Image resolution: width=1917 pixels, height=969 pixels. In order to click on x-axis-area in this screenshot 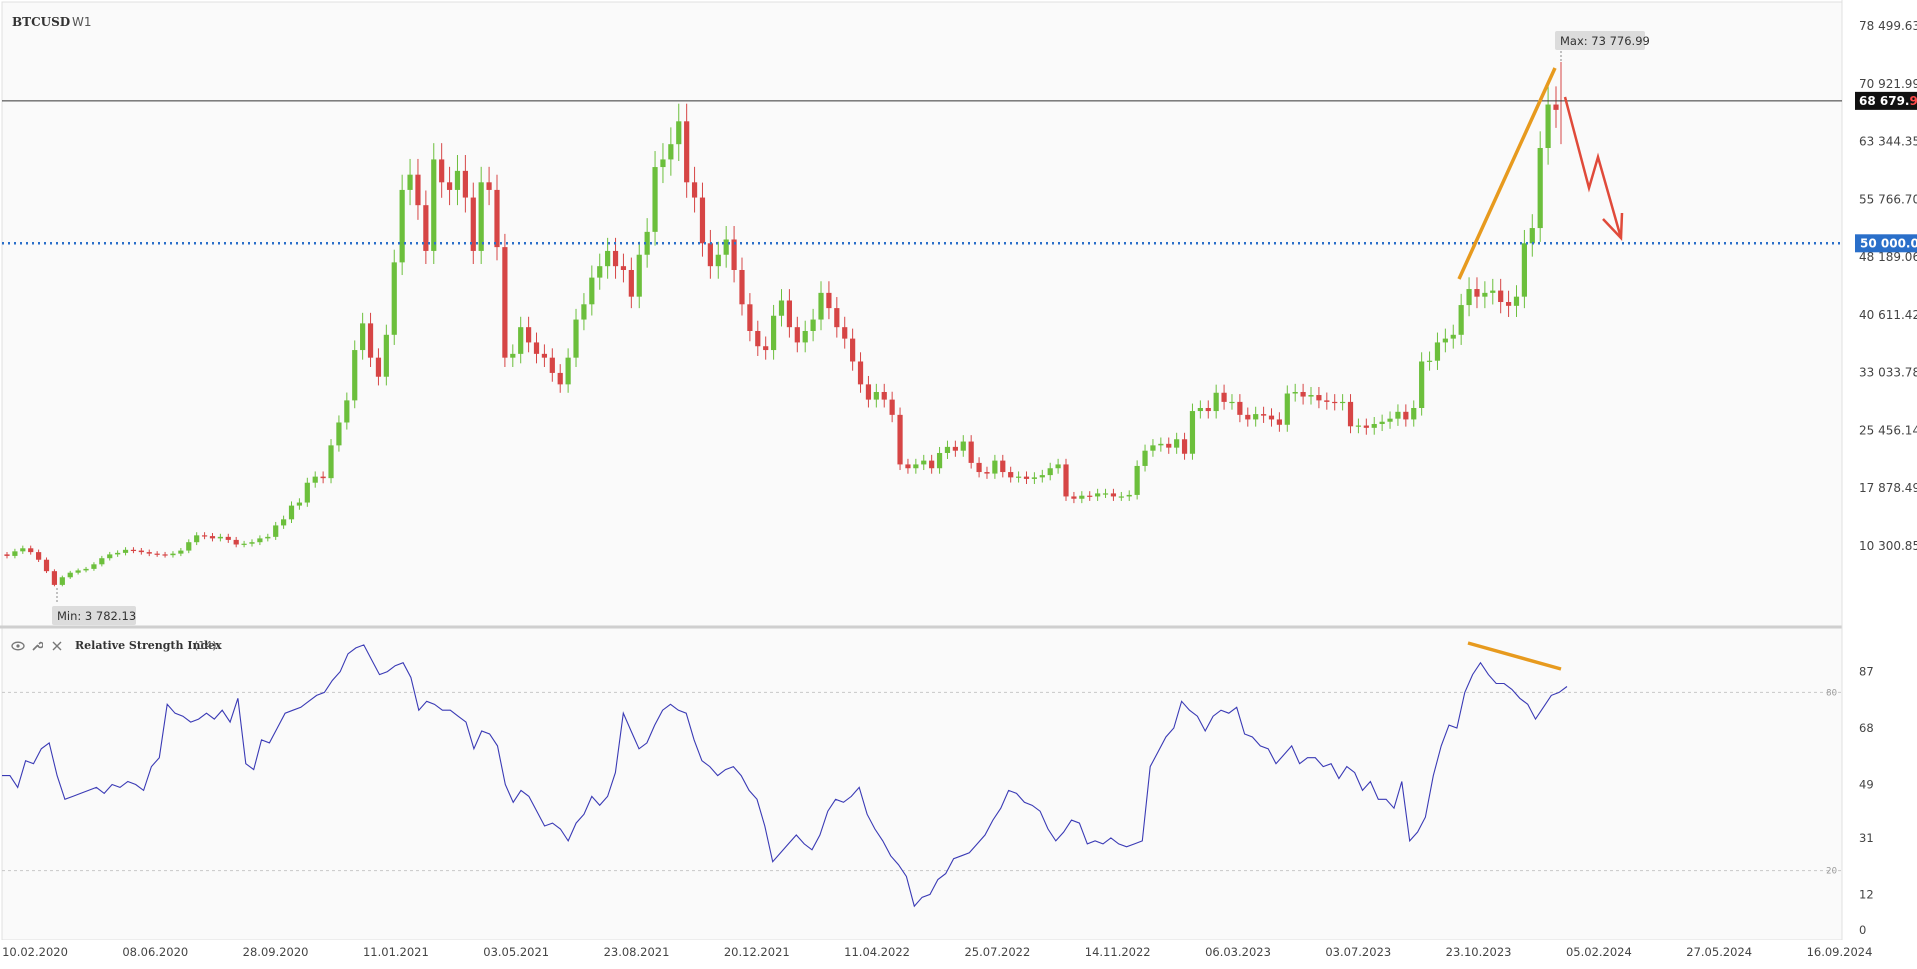, I will do `click(921, 954)`.